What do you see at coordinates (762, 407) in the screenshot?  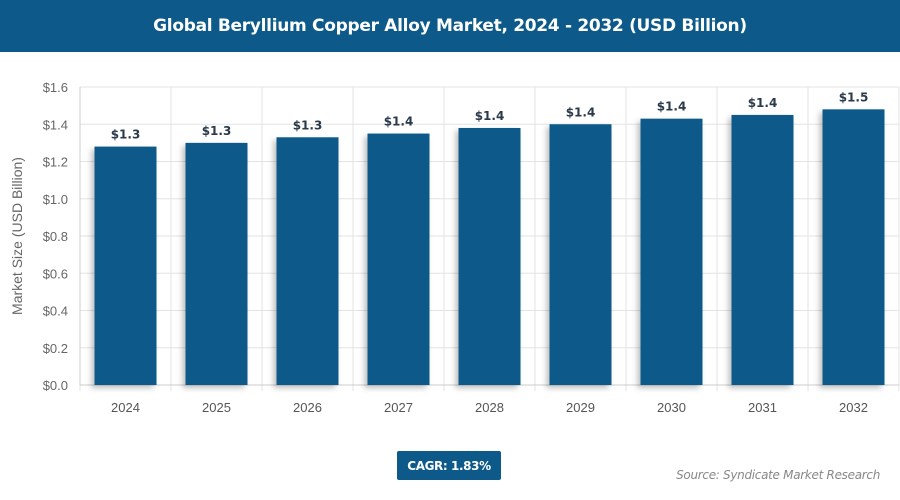 I see `x-tick-label: 2031` at bounding box center [762, 407].